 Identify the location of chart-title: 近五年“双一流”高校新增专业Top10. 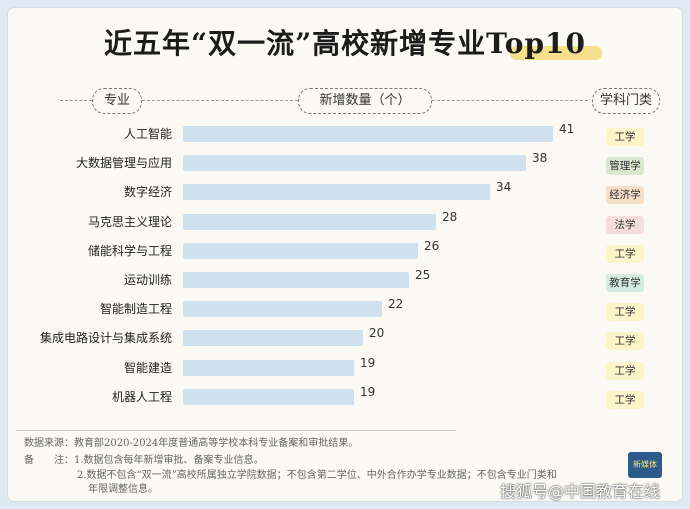
(345, 43).